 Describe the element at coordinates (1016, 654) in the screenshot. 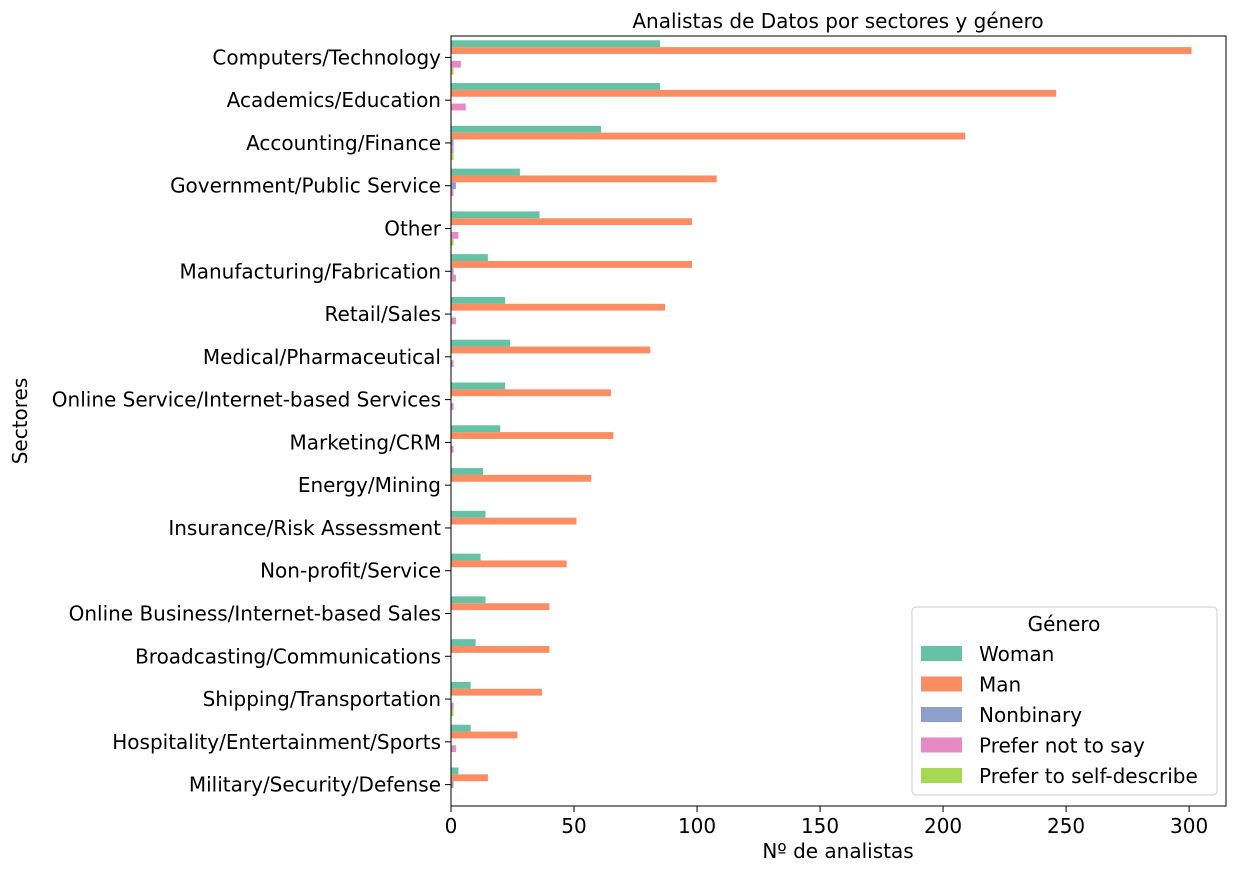

I see `legend-label-woman: Woman` at that location.